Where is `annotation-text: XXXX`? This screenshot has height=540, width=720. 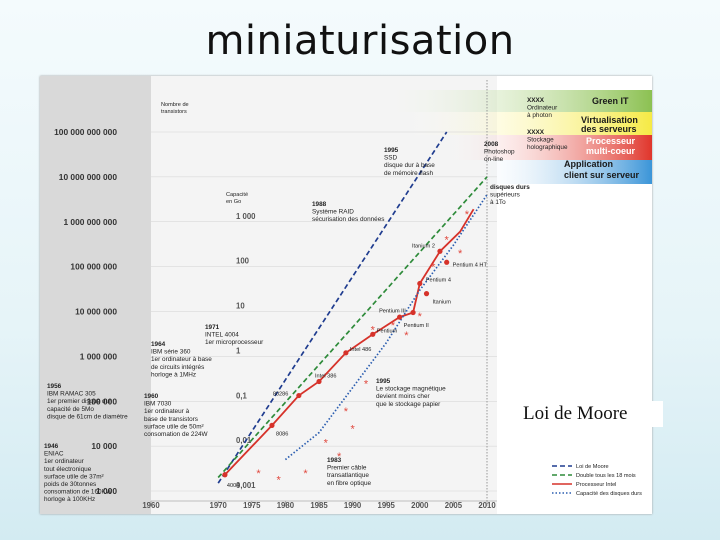 annotation-text: XXXX is located at coordinates (536, 100).